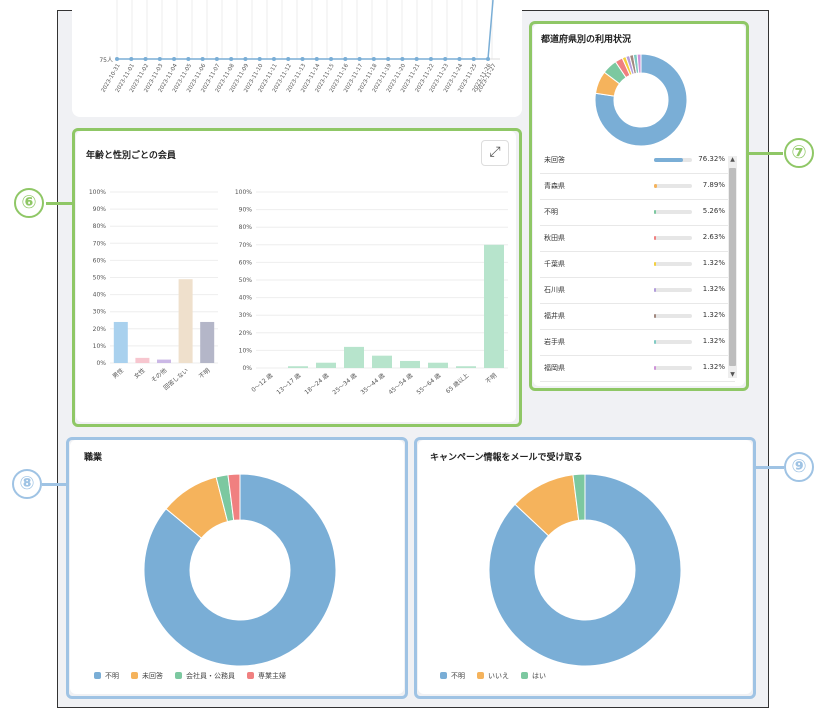 The height and width of the screenshot is (718, 835). Describe the element at coordinates (799, 153) in the screenshot. I see `callout-7: ⑦` at that location.